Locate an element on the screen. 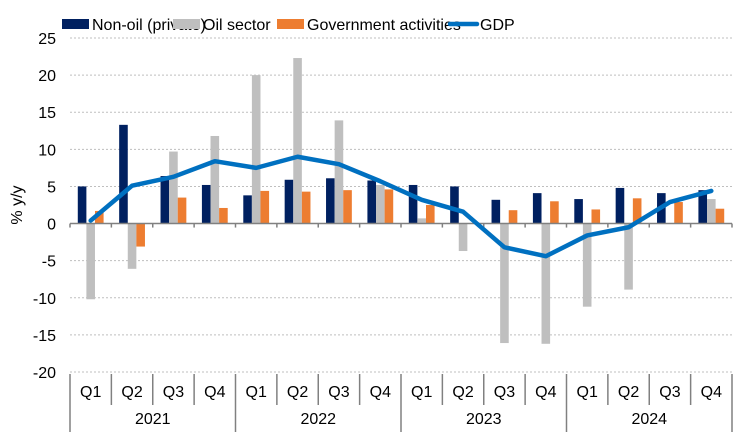  legend-item: Government activities is located at coordinates (369, 25).